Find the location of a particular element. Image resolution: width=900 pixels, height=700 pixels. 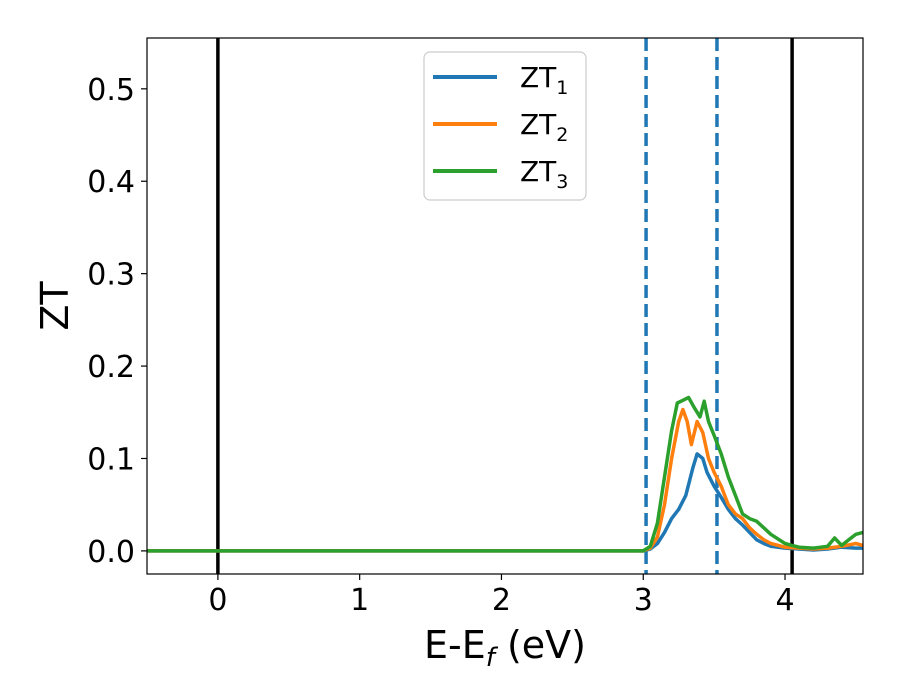

x-tick-label: 1 is located at coordinates (359, 600).